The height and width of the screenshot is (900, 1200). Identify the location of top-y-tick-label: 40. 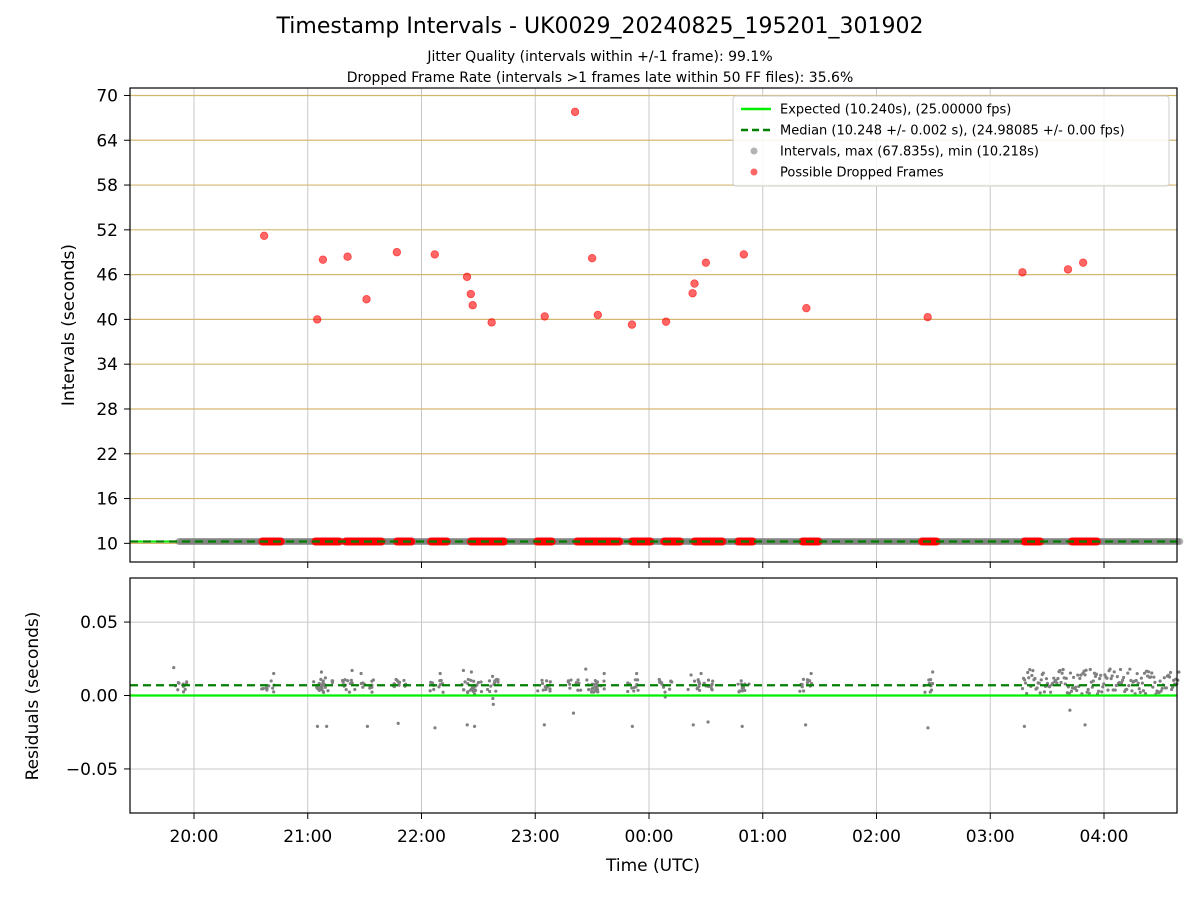
(107, 320).